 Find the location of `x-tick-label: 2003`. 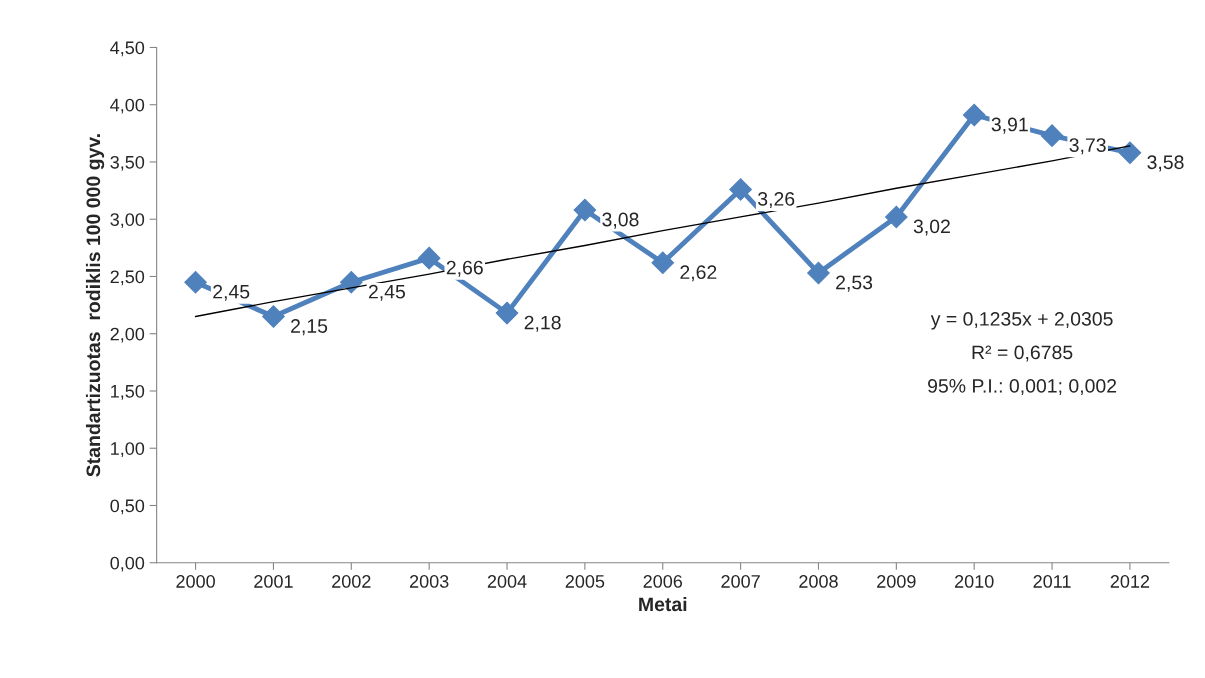

x-tick-label: 2003 is located at coordinates (429, 581).